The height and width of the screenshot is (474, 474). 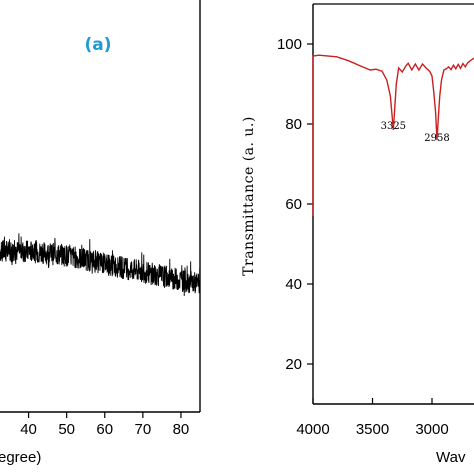 I want to click on ftir-x-axis-label: Wav, so click(x=451, y=457).